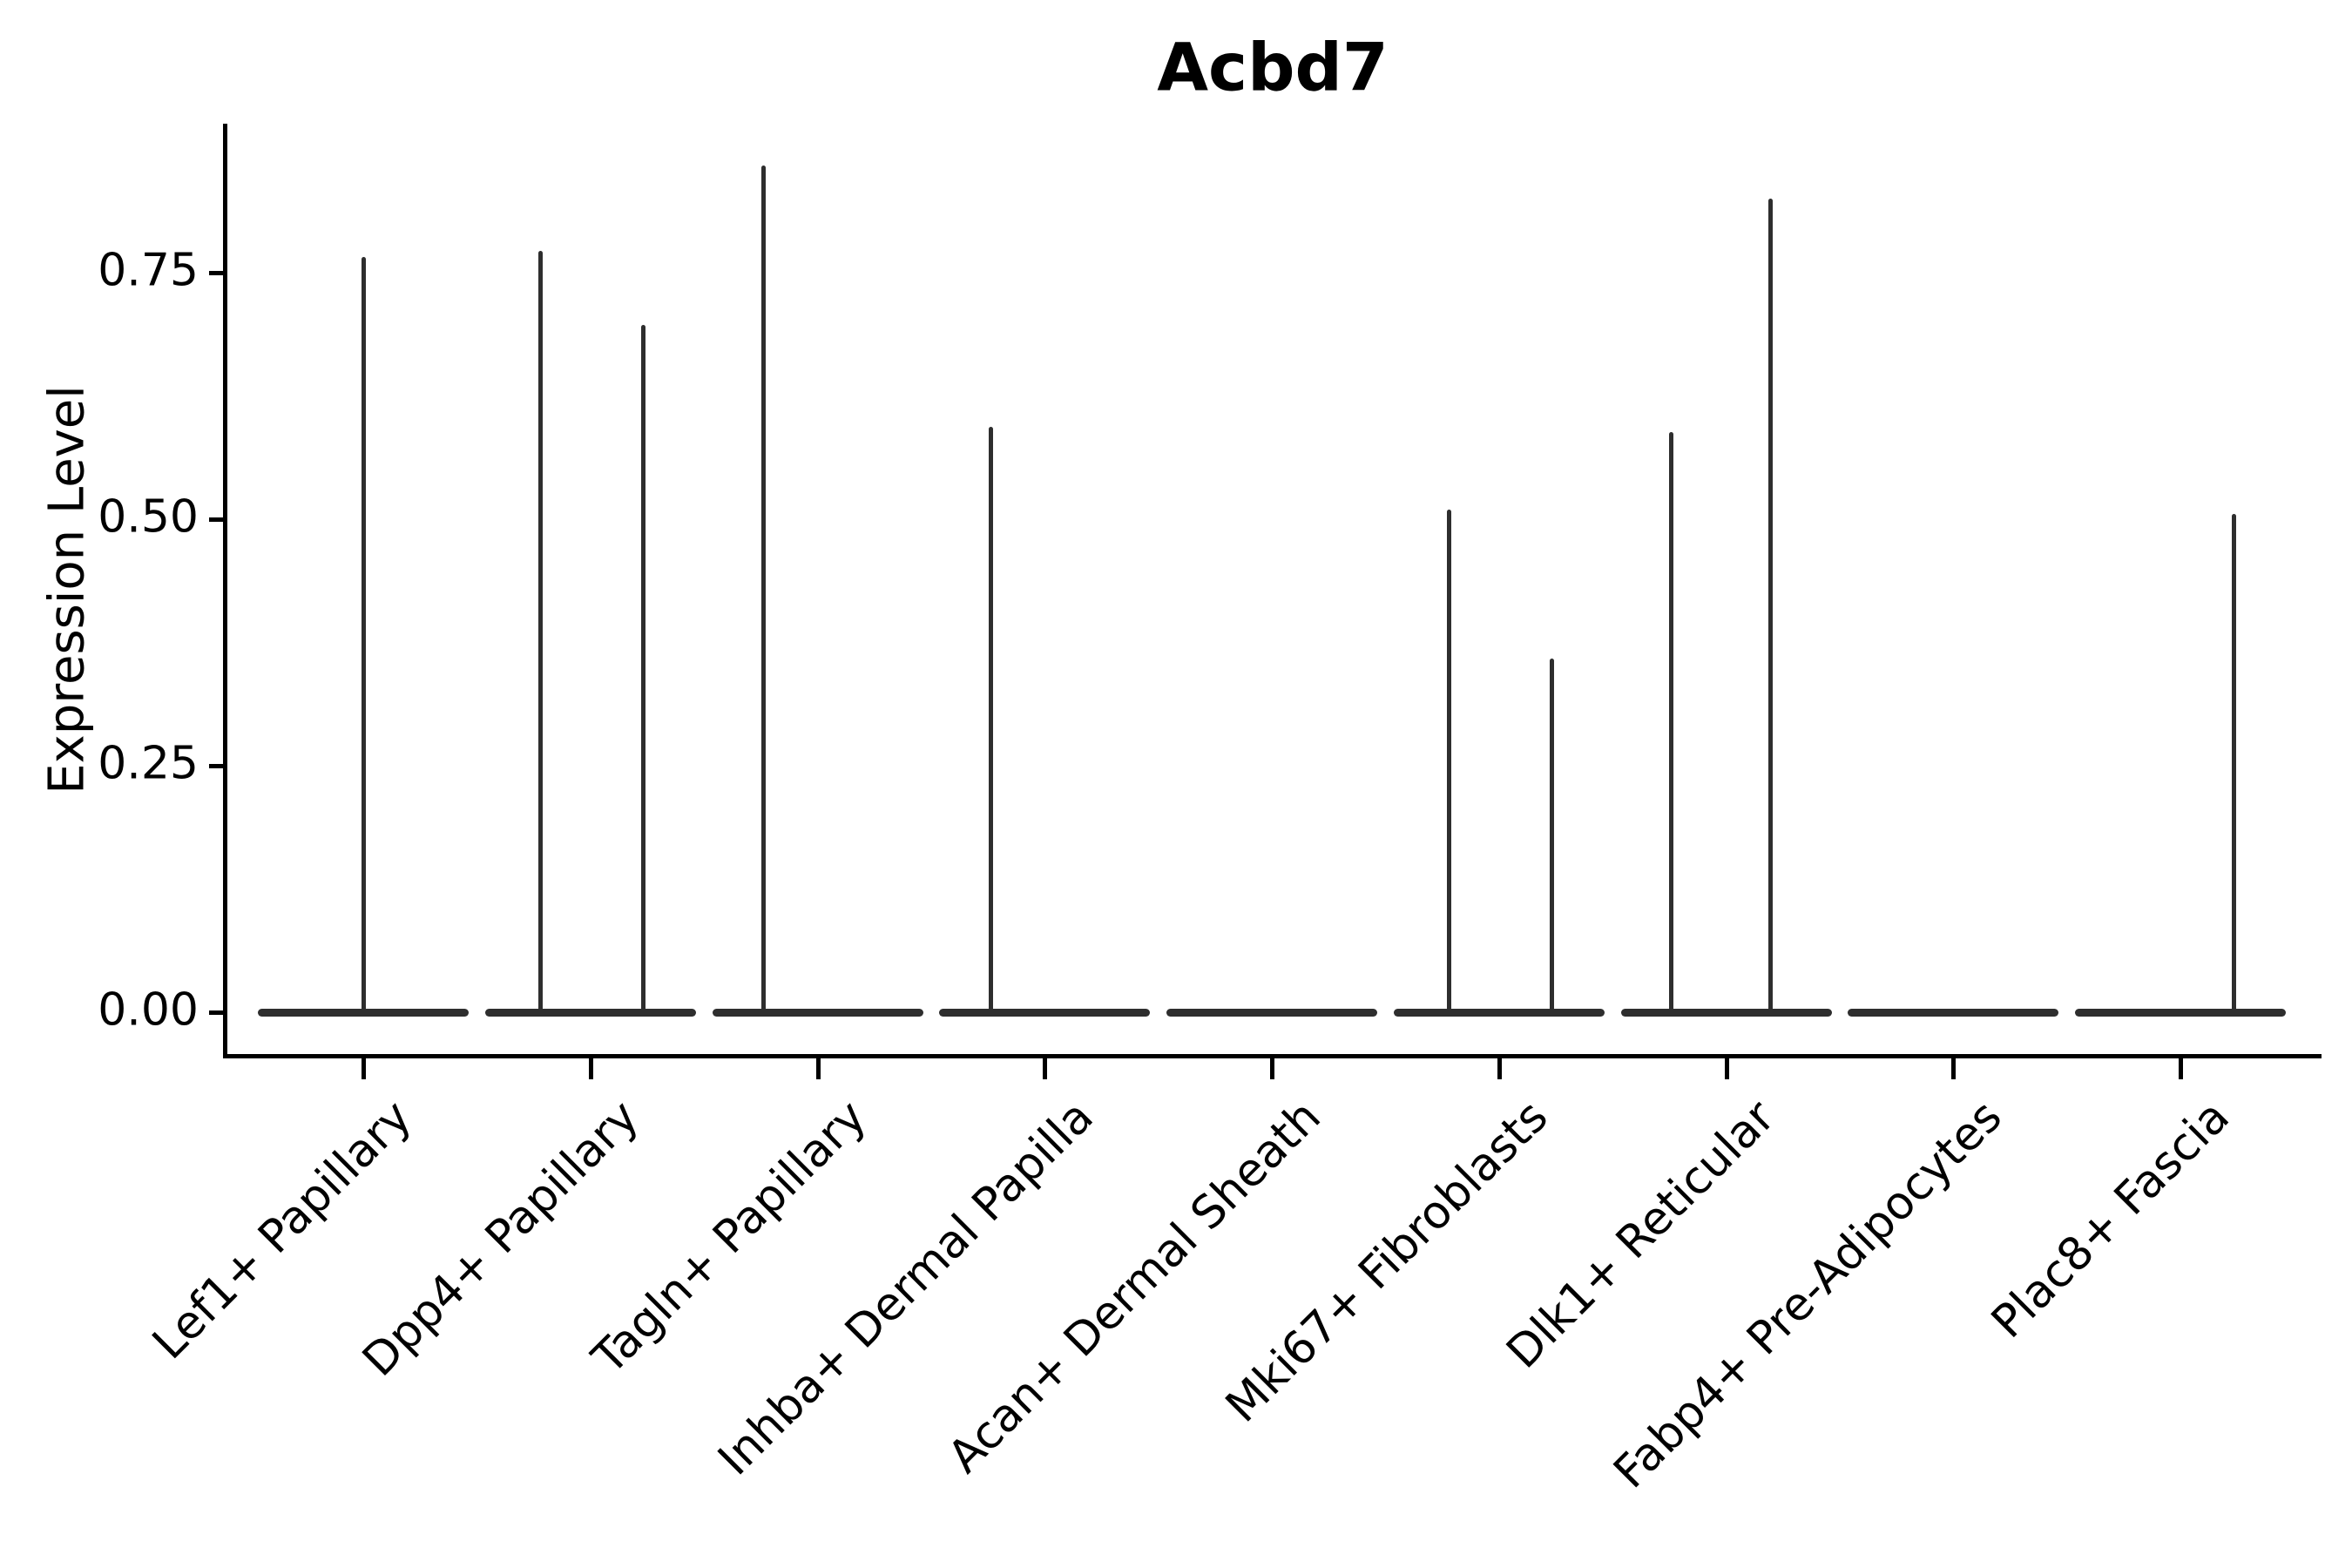 The height and width of the screenshot is (1568, 2352). I want to click on y-tick-label: 0.75, so click(148, 270).